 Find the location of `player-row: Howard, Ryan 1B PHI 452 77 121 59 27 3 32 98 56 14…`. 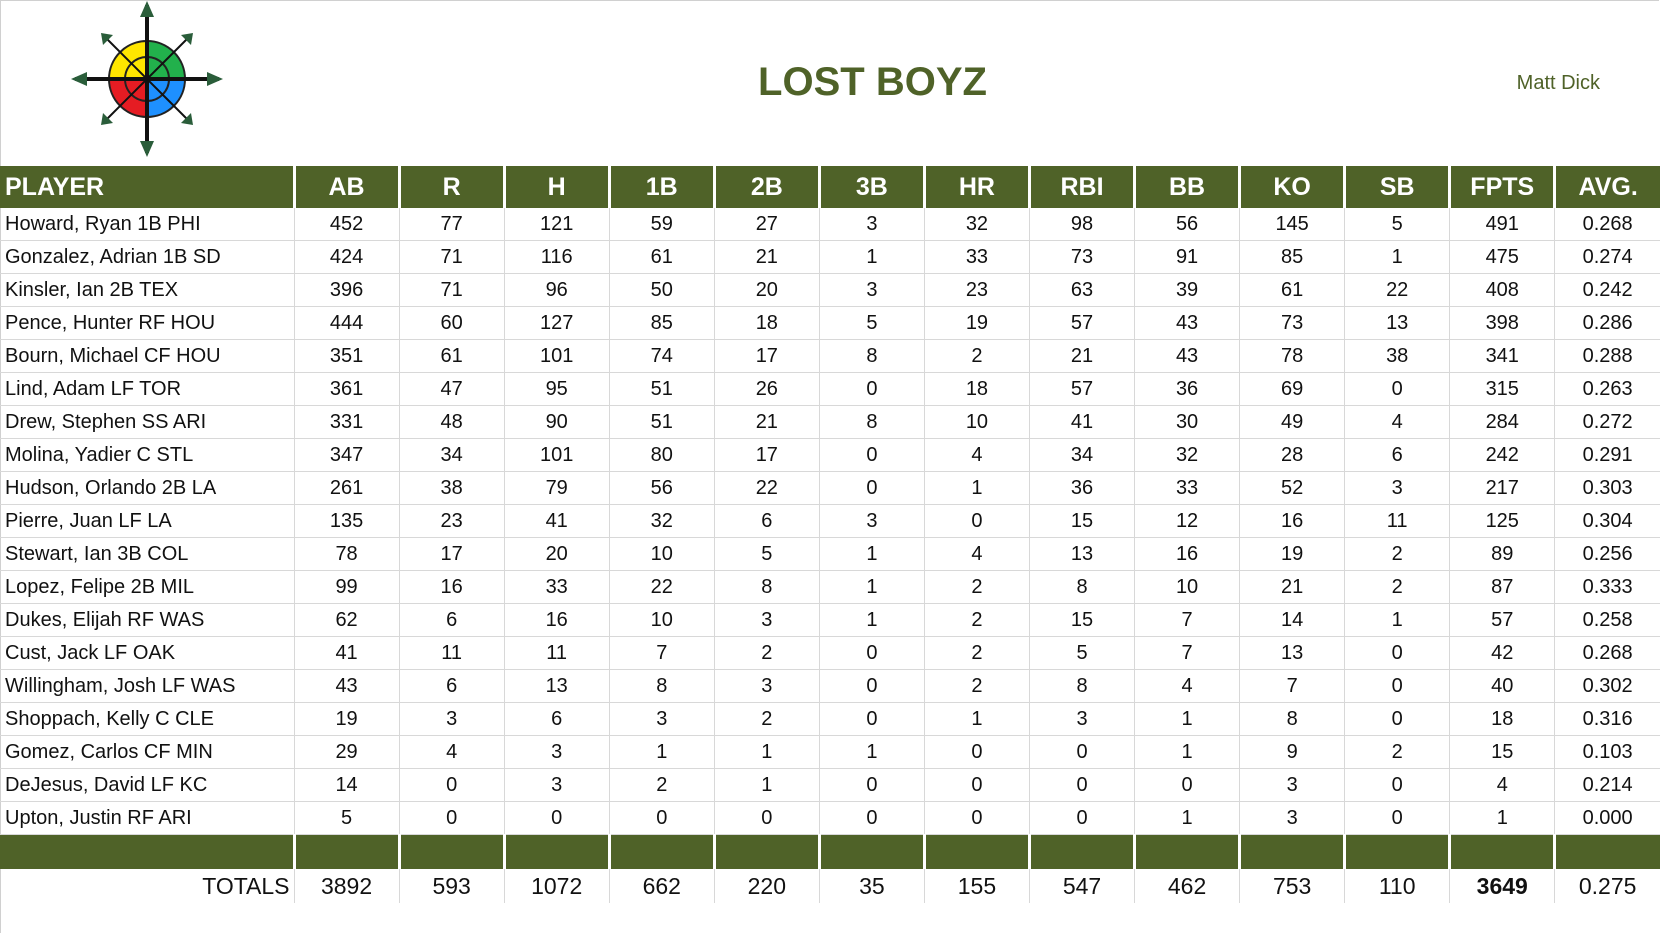

player-row: Howard, Ryan 1B PHI 452 77 121 59 27 3 32 98 56 14… is located at coordinates (830, 224).